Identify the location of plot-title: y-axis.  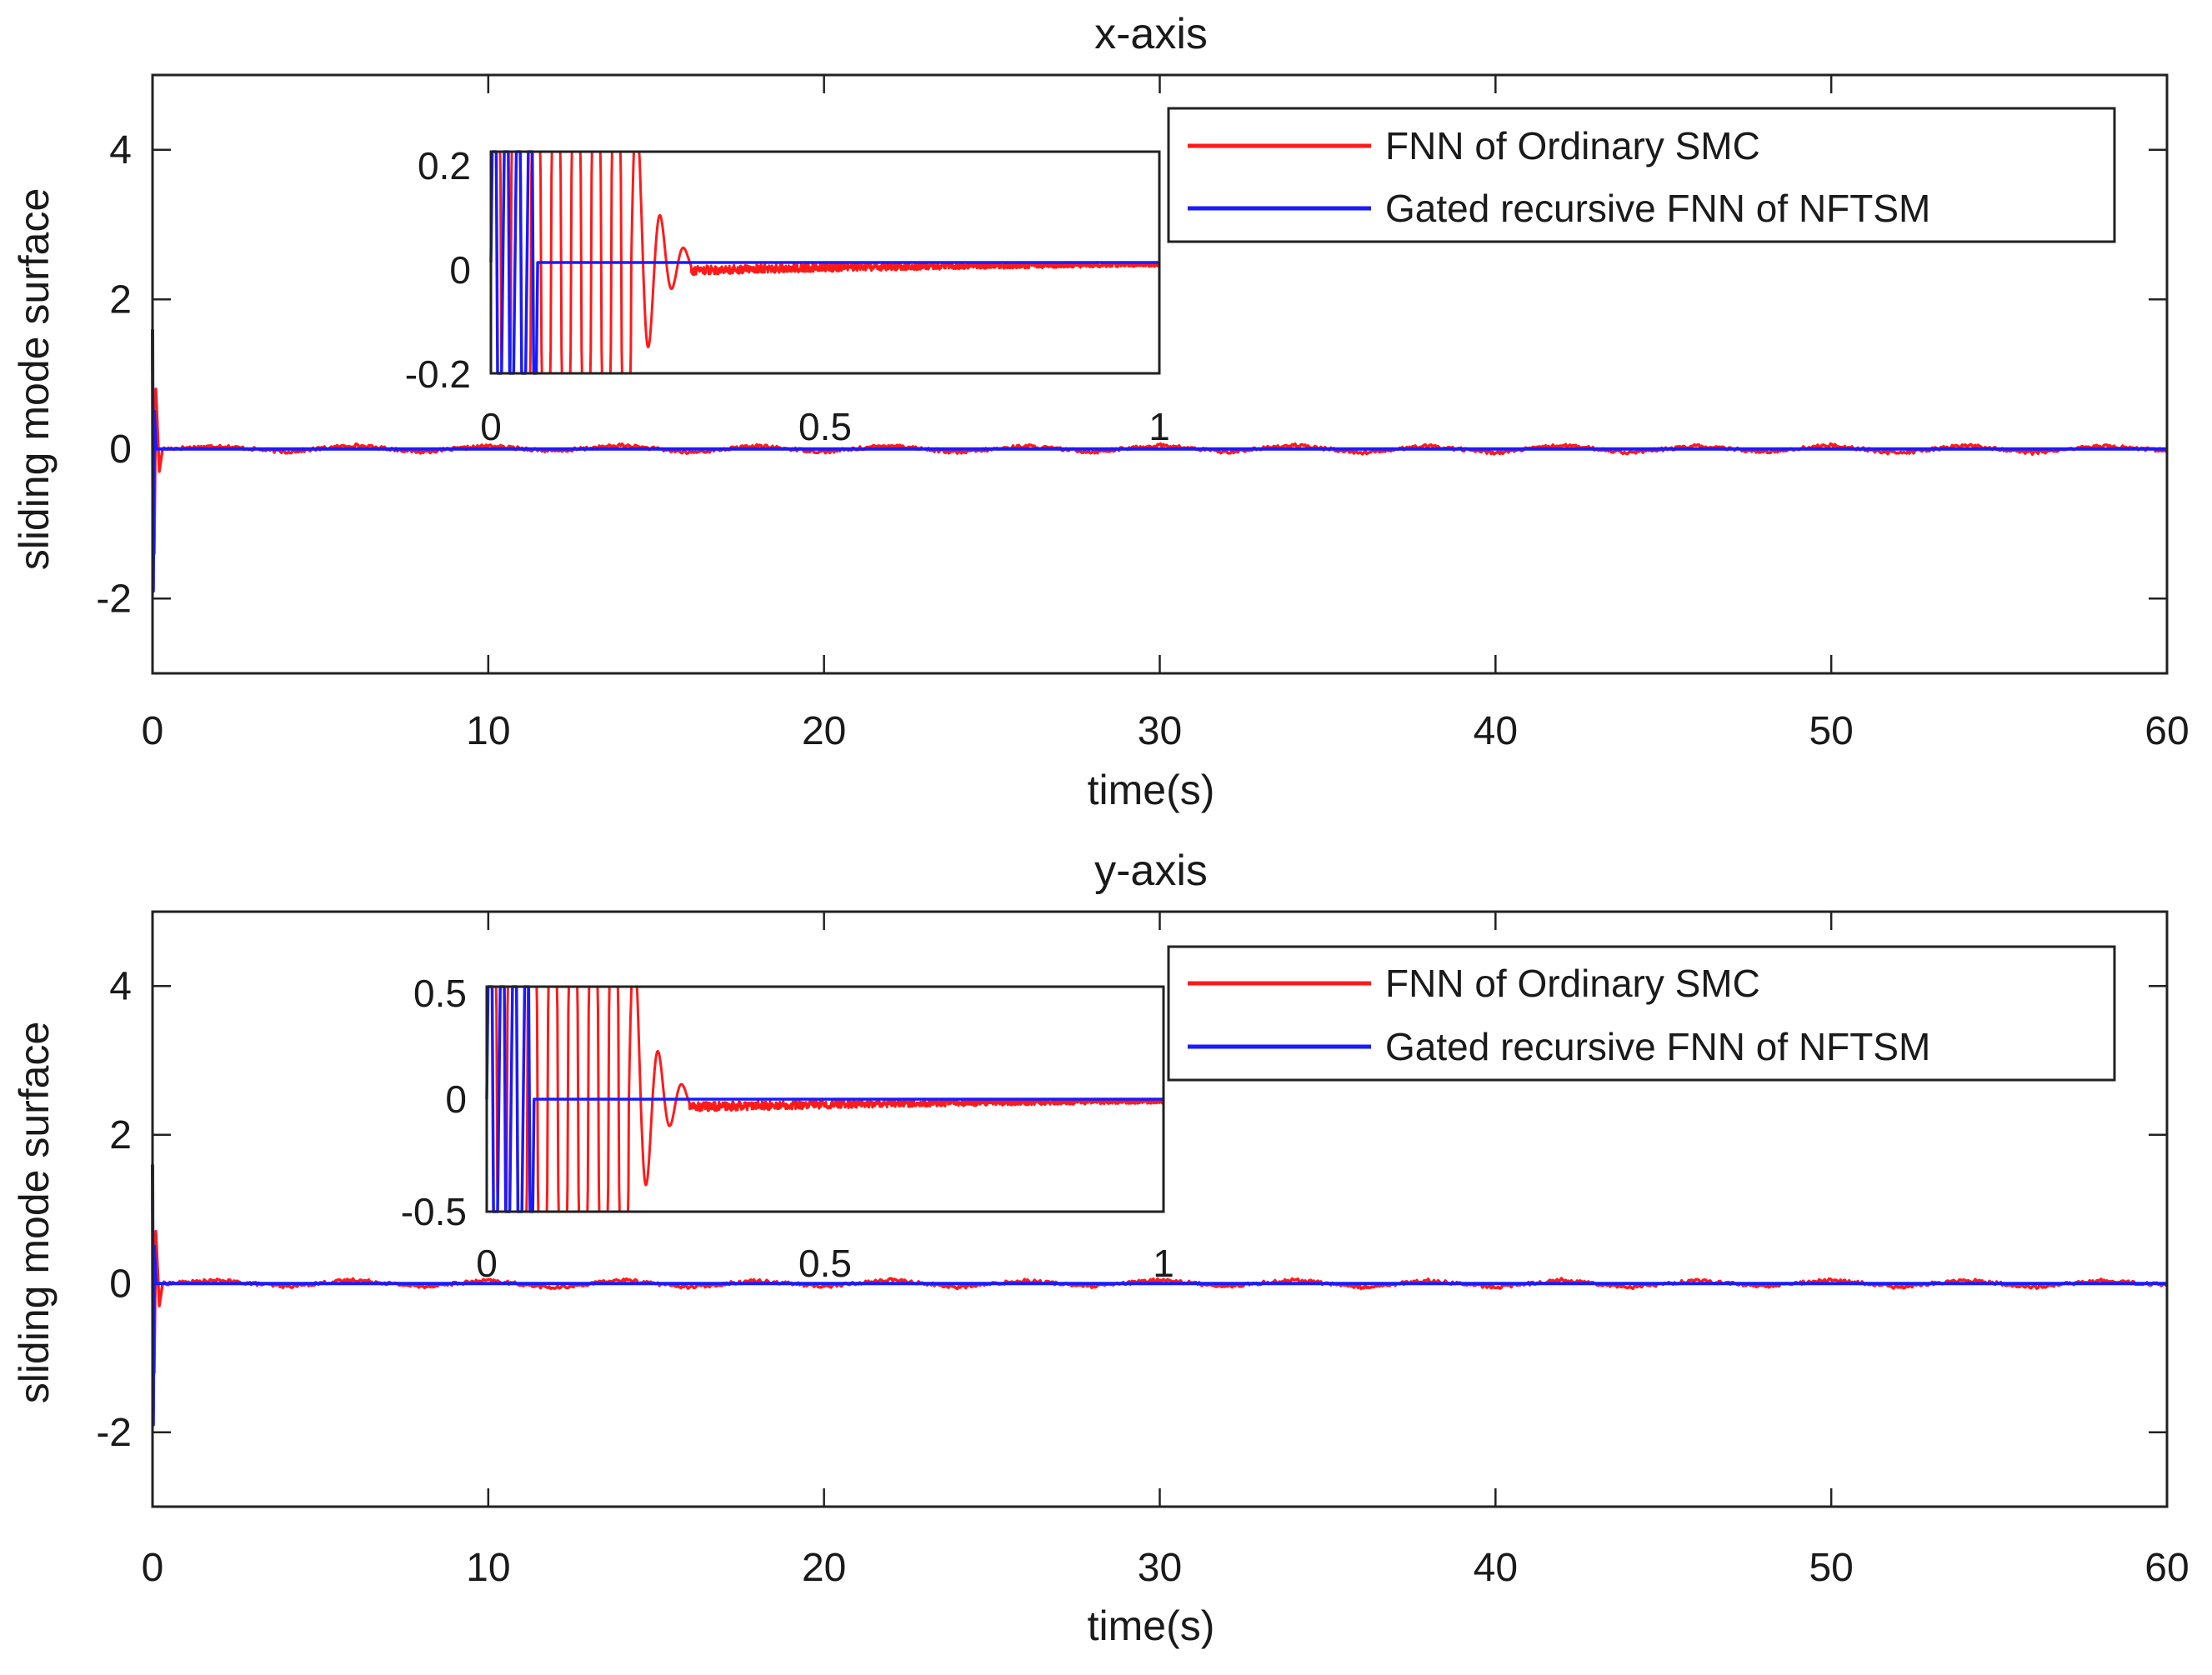
(1151, 871).